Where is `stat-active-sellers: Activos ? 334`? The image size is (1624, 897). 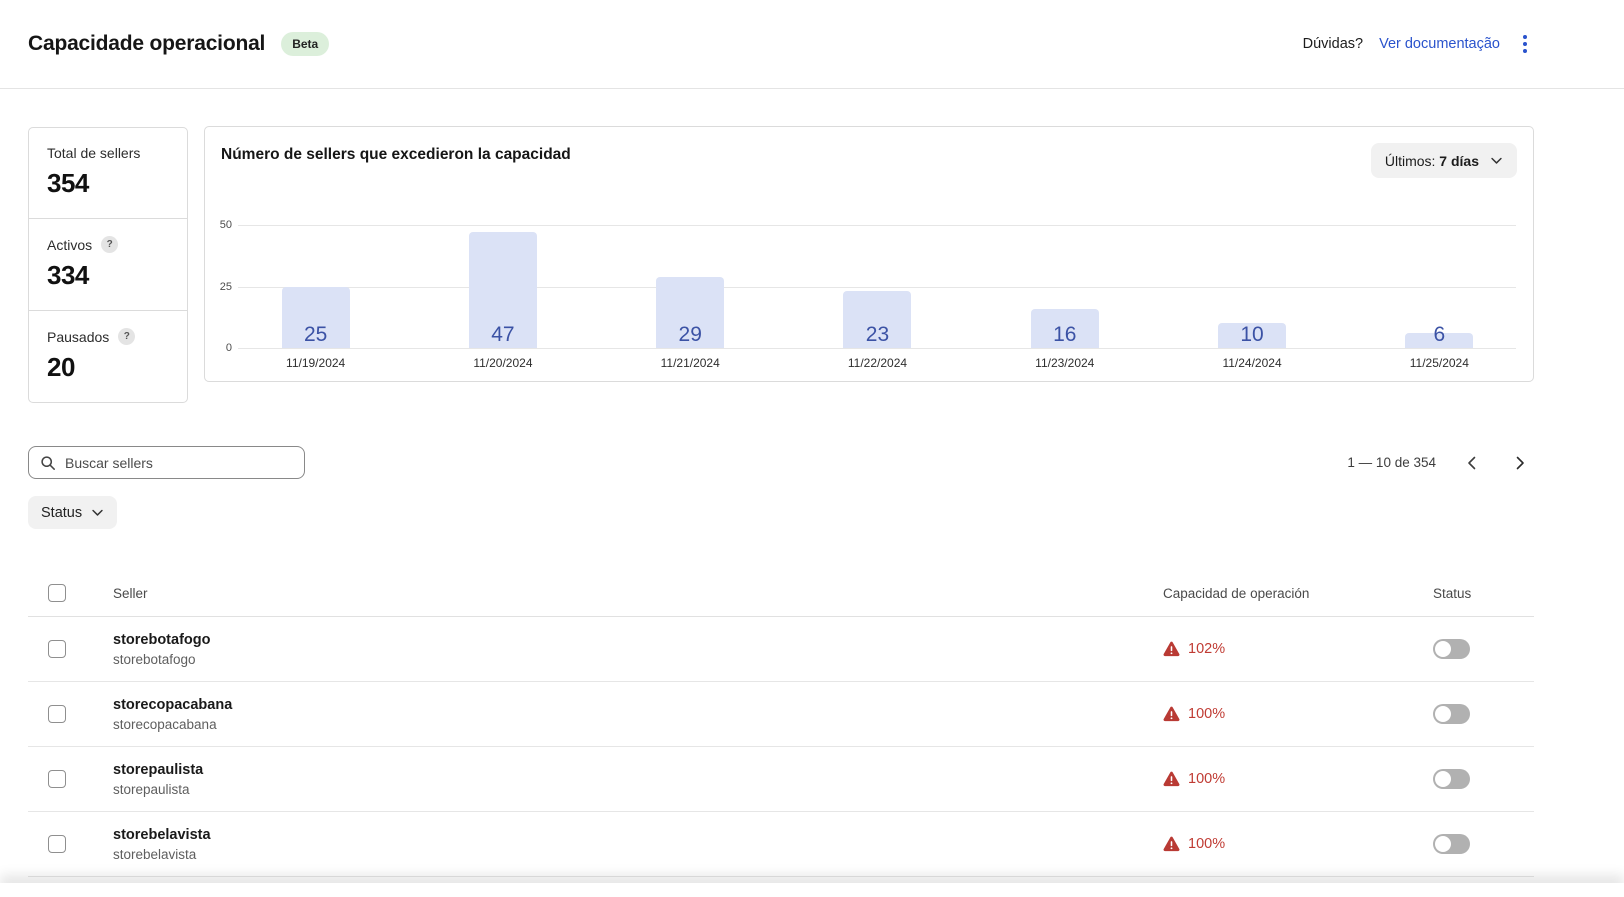
stat-active-sellers: Activos ? 334 is located at coordinates (108, 264).